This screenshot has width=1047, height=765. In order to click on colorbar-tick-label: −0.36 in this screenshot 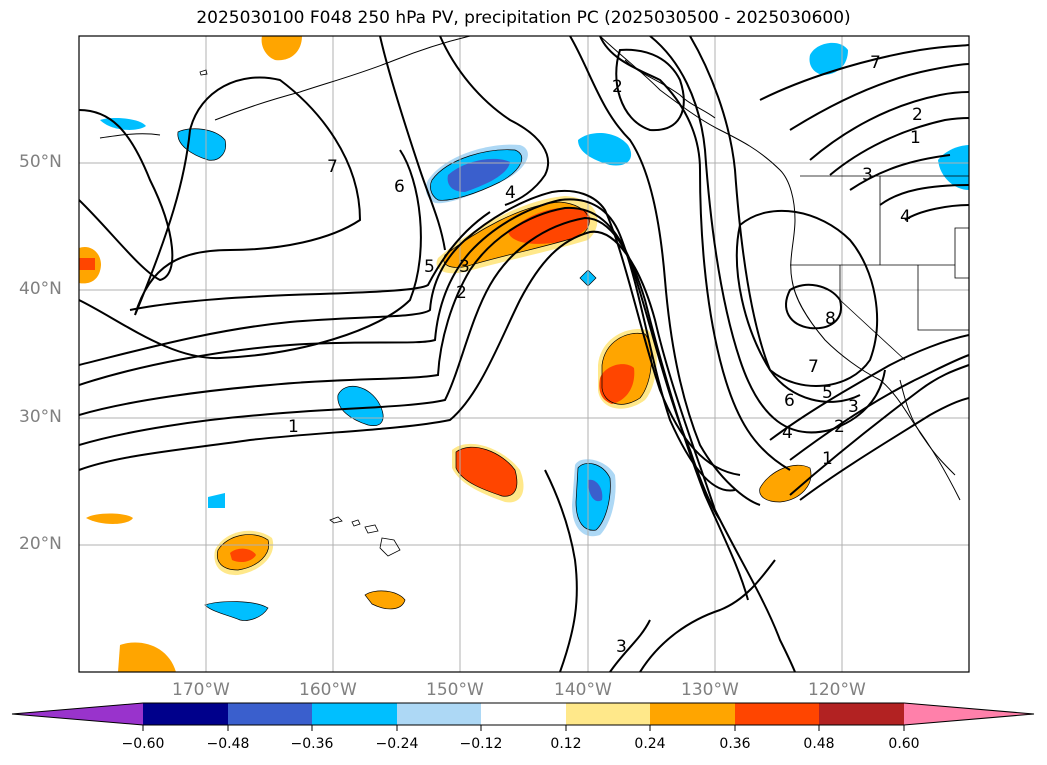, I will do `click(312, 744)`.